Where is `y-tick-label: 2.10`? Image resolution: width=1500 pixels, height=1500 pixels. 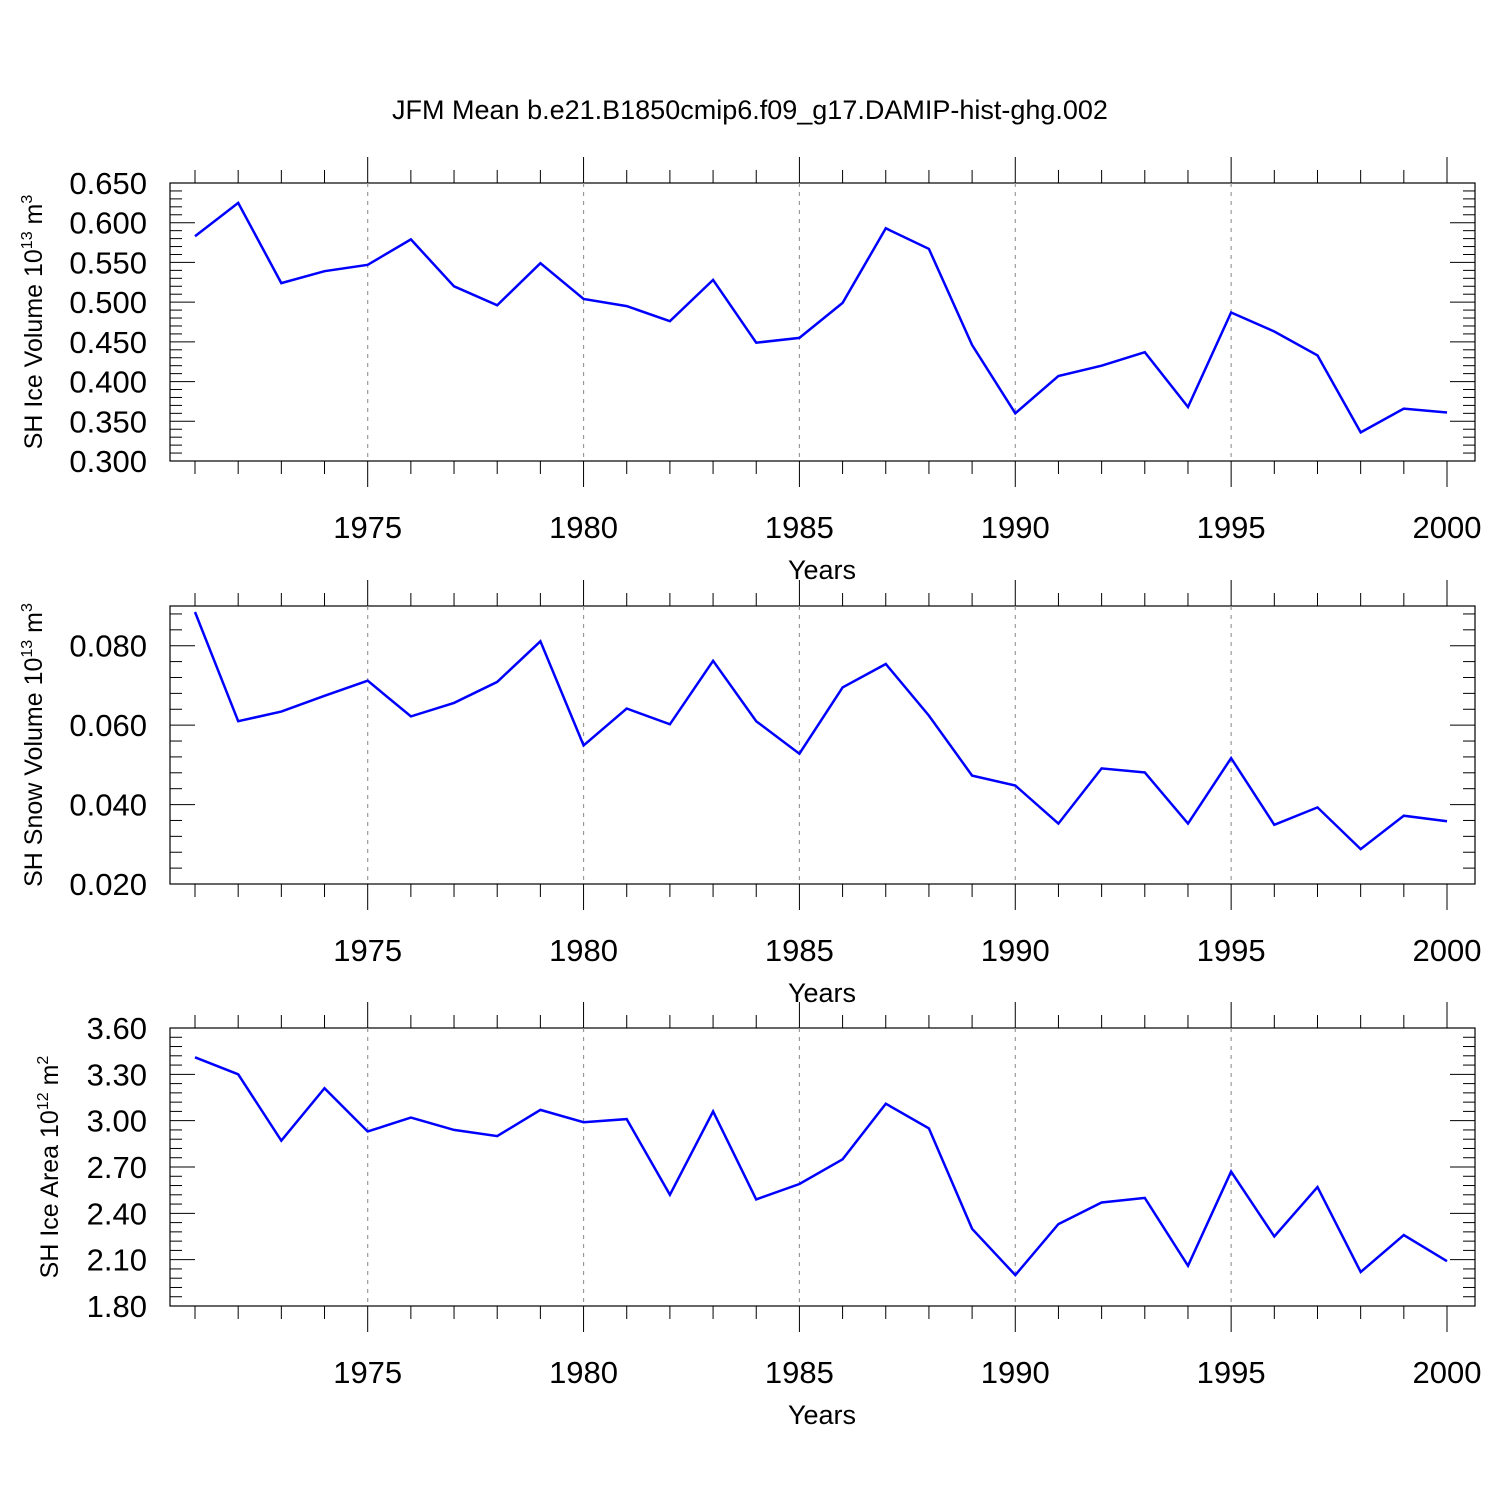
y-tick-label: 2.10 is located at coordinates (117, 1260).